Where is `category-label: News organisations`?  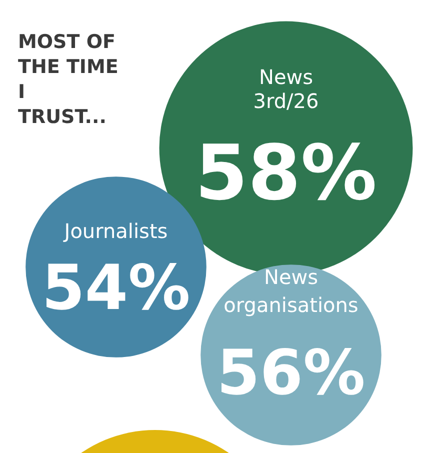
category-label: News organisations is located at coordinates (291, 291).